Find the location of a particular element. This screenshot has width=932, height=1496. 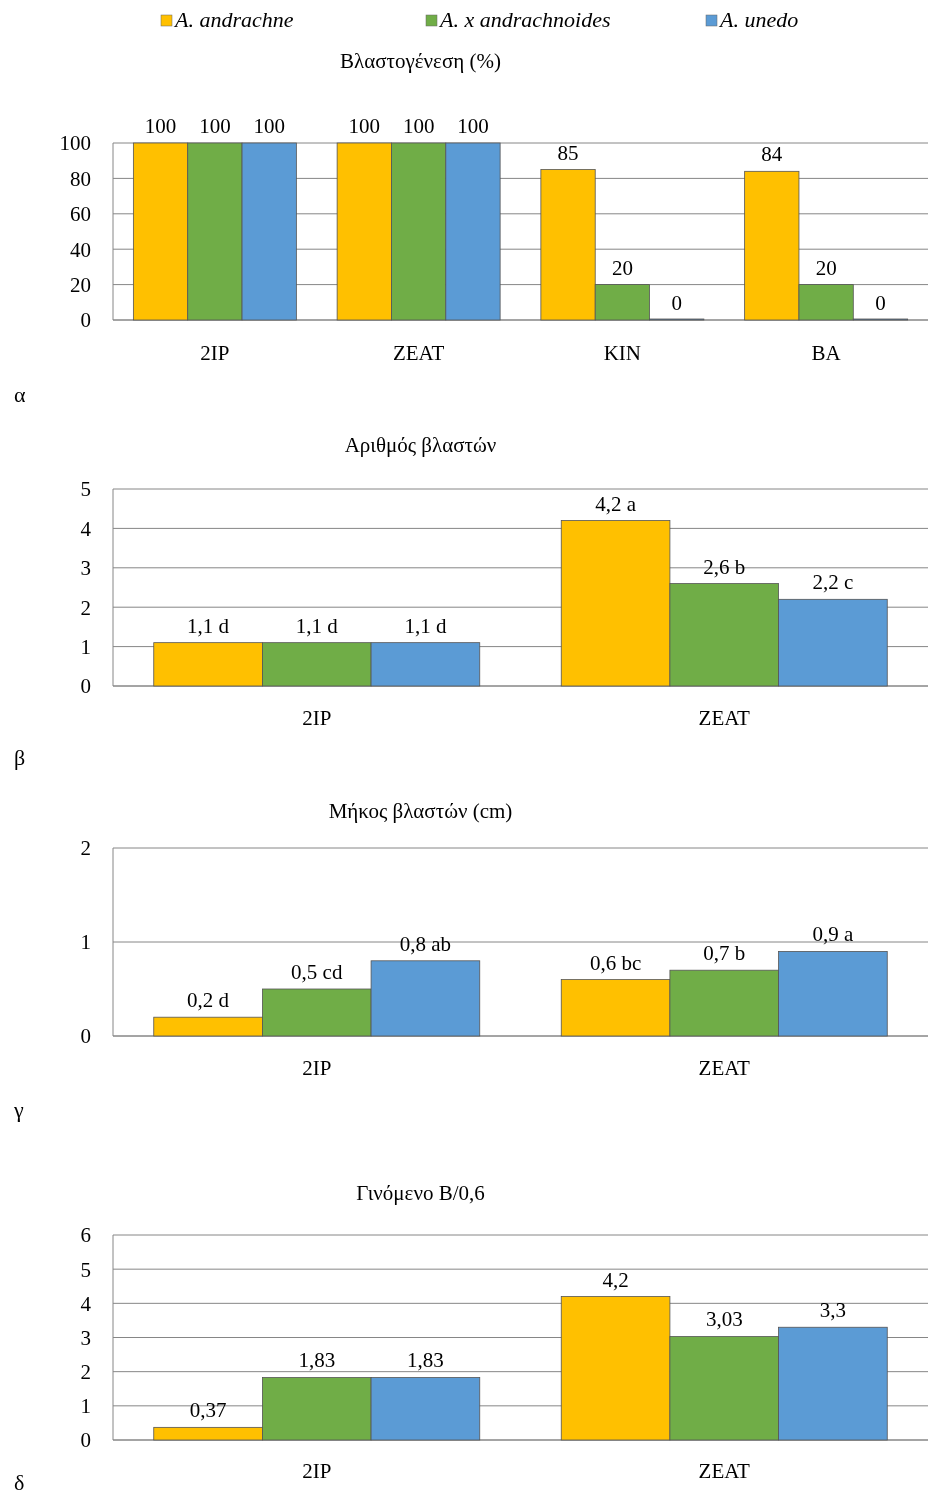

data-label: 2,6 b is located at coordinates (724, 566).